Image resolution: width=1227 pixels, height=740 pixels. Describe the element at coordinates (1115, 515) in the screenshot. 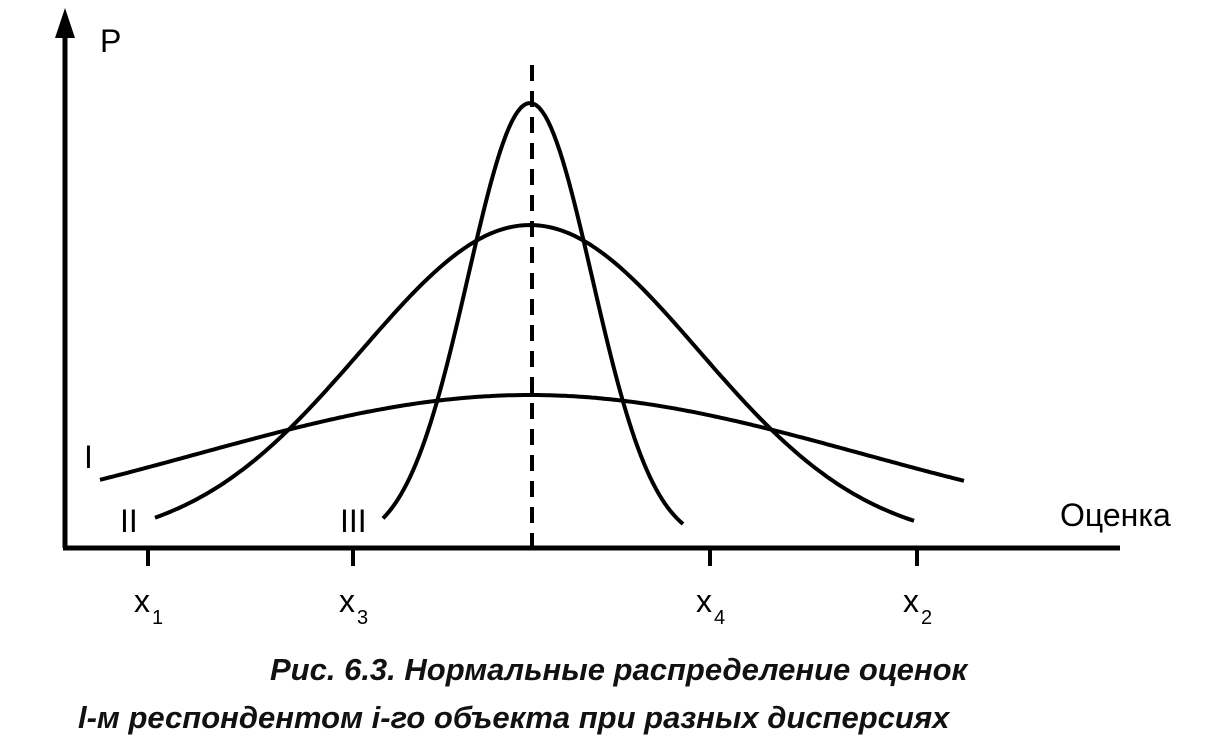

I see `x-axis-label: Оценка` at that location.